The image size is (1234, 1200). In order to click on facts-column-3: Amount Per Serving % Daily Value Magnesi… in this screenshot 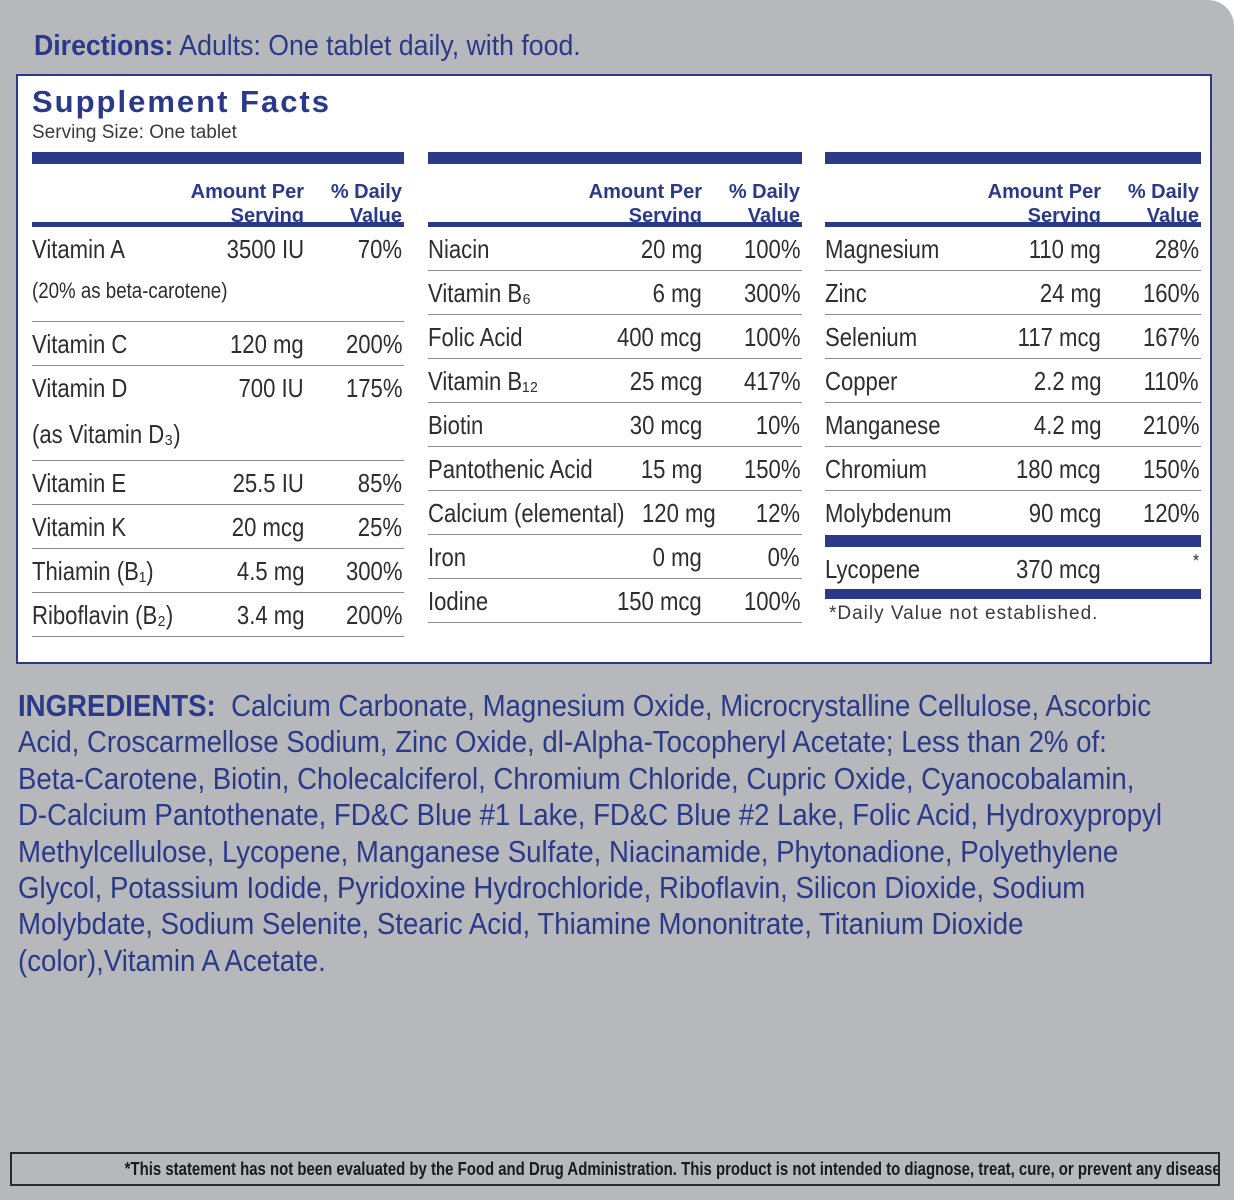, I will do `click(1013, 390)`.